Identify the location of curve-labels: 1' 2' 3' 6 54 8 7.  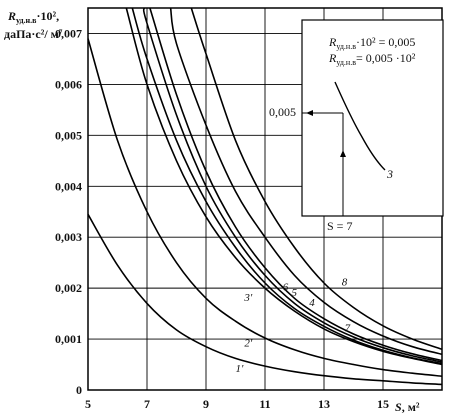
(293, 326).